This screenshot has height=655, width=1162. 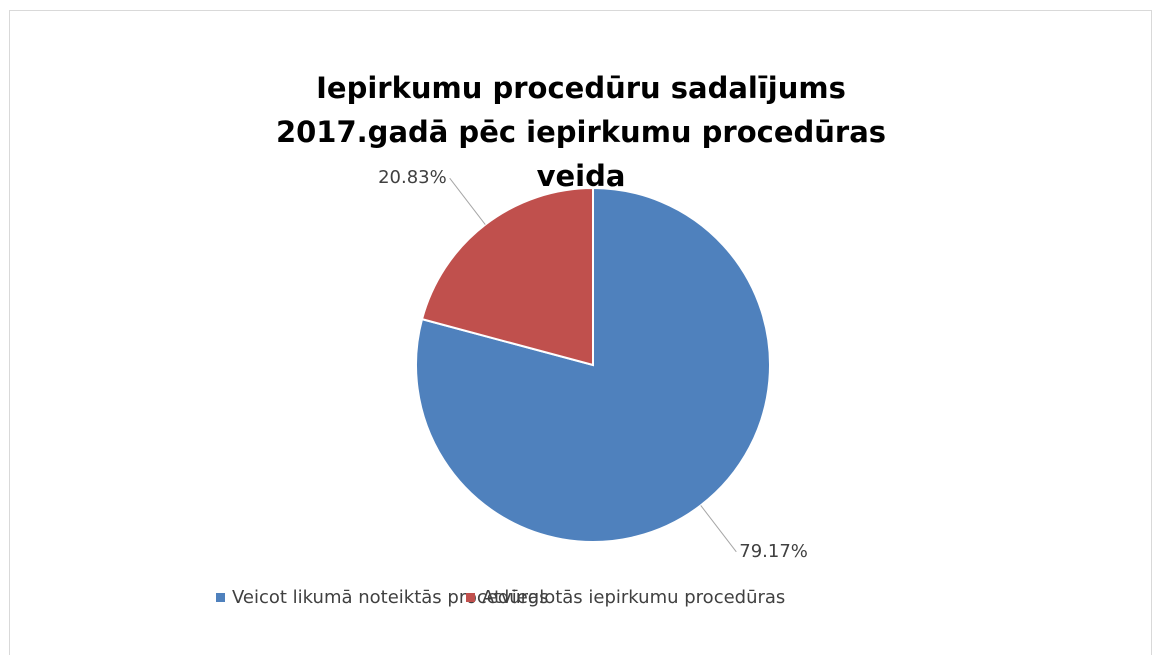 What do you see at coordinates (390, 597) in the screenshot?
I see `legend-label: Veicot likumā noteiktās procedūras` at bounding box center [390, 597].